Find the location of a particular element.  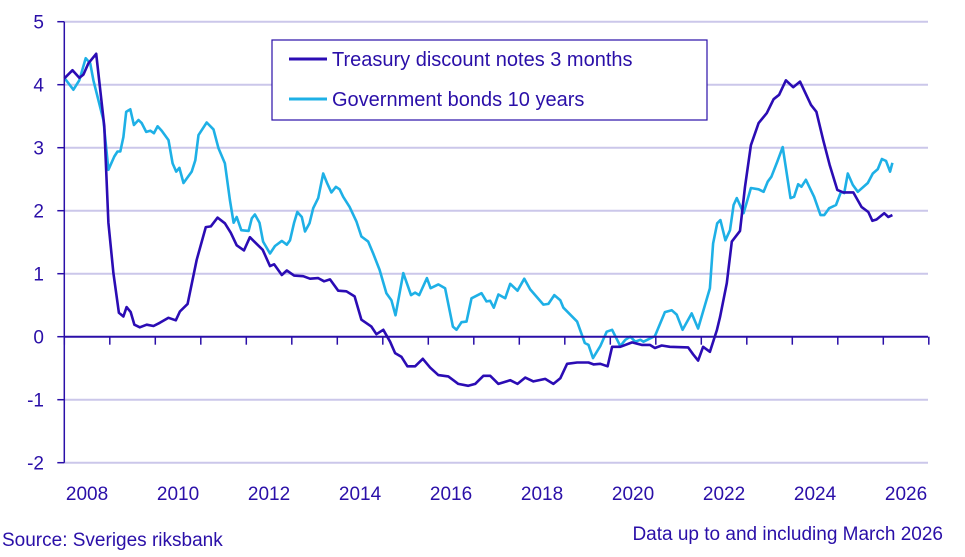

data-coverage-note: Data up to and including March 2026 is located at coordinates (787, 534).